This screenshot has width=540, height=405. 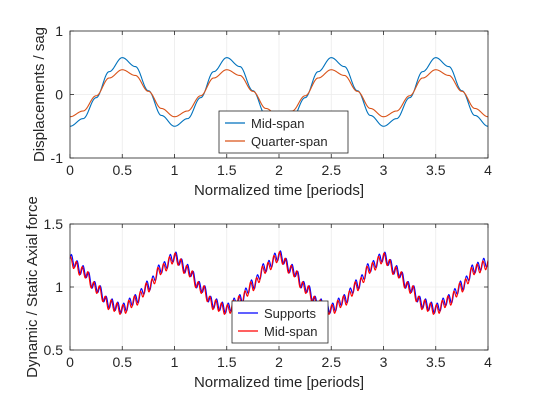 What do you see at coordinates (289, 141) in the screenshot?
I see `legend-label: Quarter-span` at bounding box center [289, 141].